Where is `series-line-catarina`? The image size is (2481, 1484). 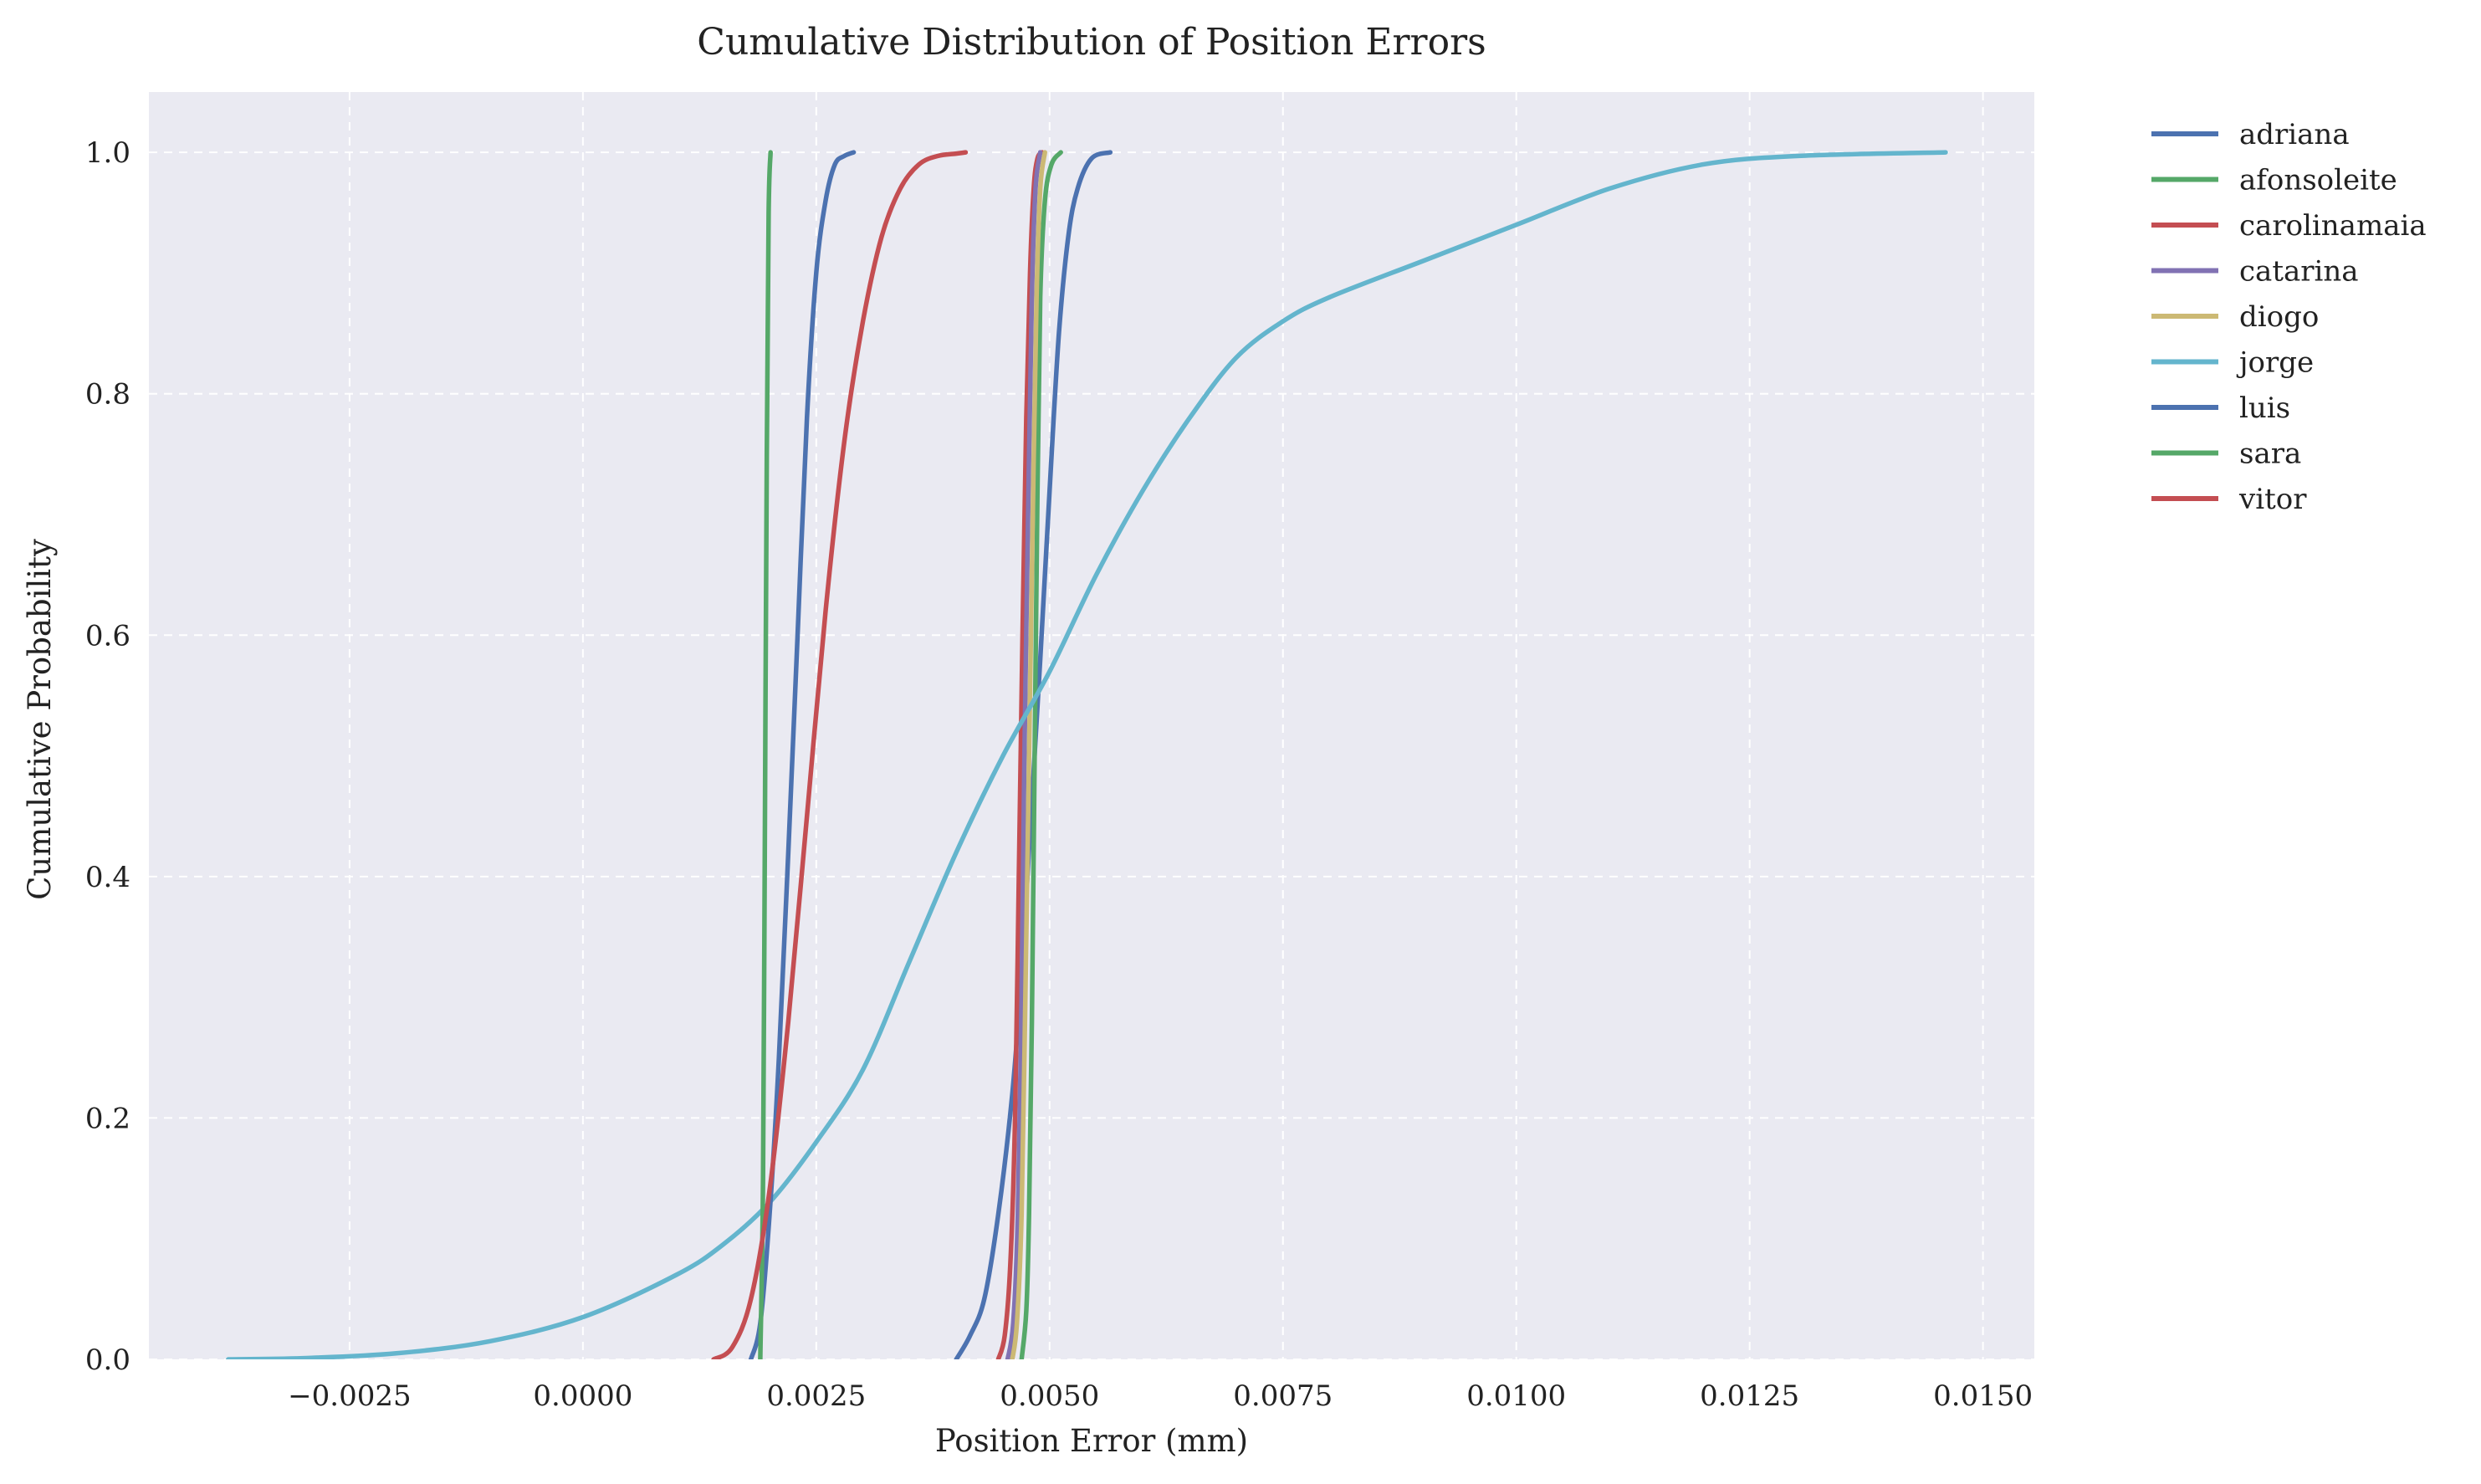
series-line-catarina is located at coordinates (1024, 754).